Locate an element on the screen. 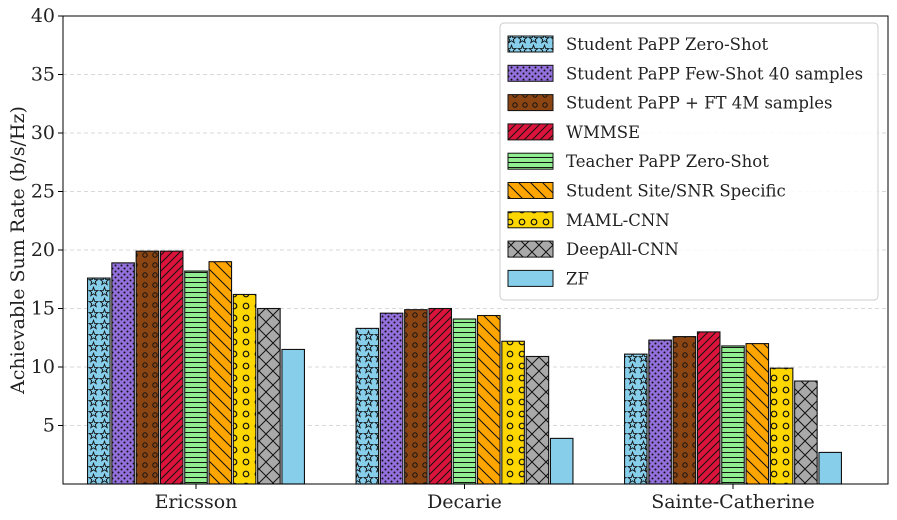  x-tick-label: Ericsson is located at coordinates (196, 502).